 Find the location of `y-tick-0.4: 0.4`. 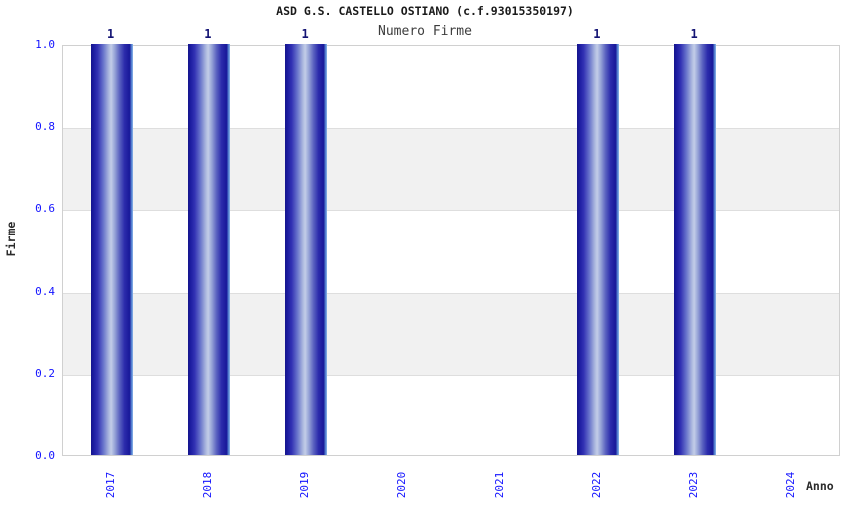

y-tick-0.4: 0.4 is located at coordinates (45, 291).